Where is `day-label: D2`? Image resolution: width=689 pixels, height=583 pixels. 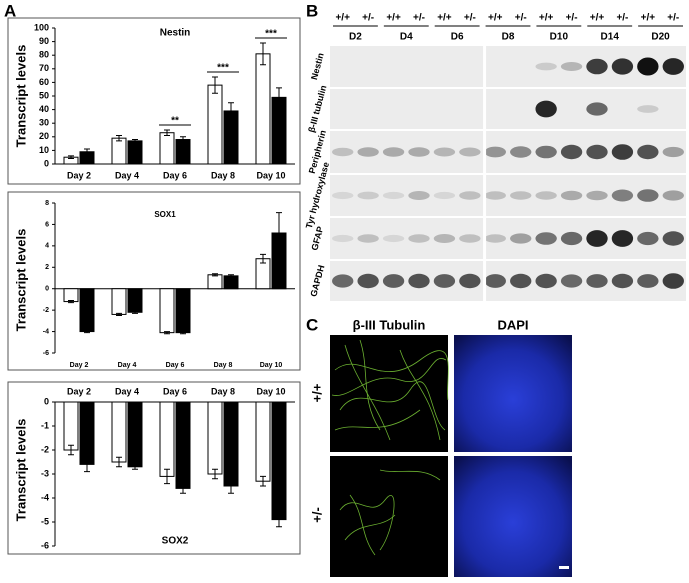 day-label: D2 is located at coordinates (355, 37).